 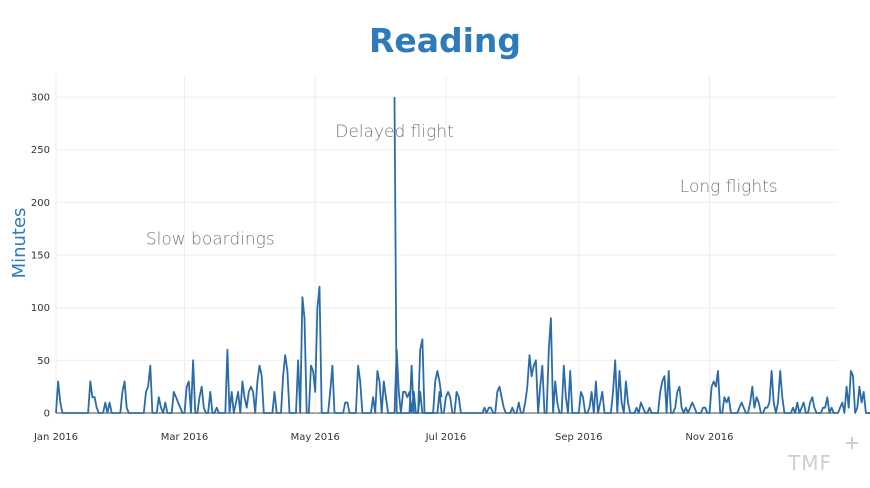 I want to click on annotation-label: Long flights, so click(x=729, y=187).